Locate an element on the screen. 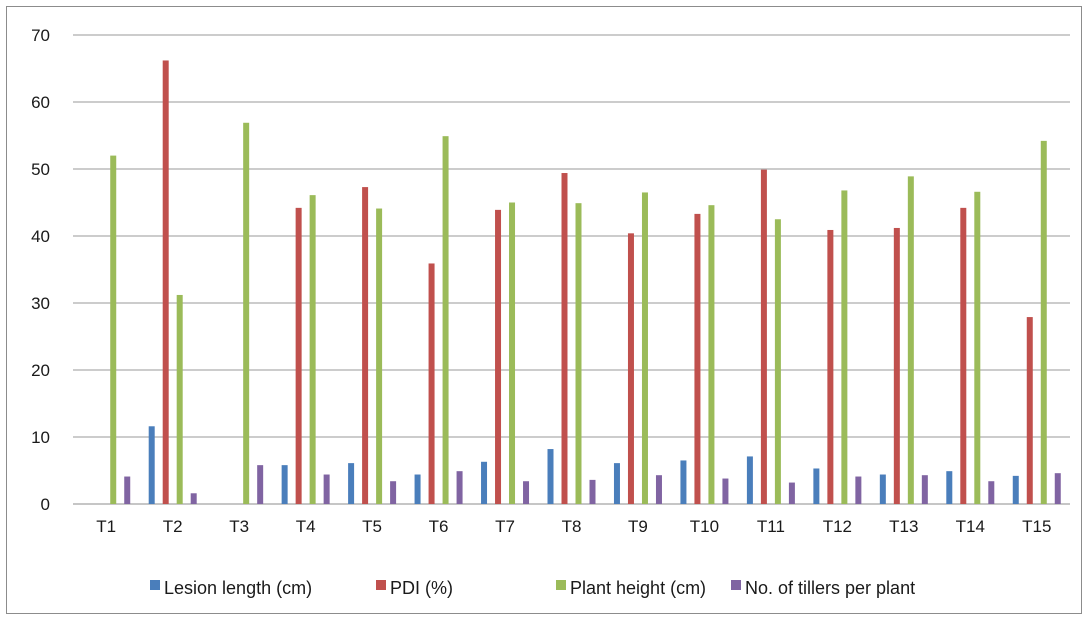 The height and width of the screenshot is (621, 1089). x-tick-label: T3 is located at coordinates (239, 526).